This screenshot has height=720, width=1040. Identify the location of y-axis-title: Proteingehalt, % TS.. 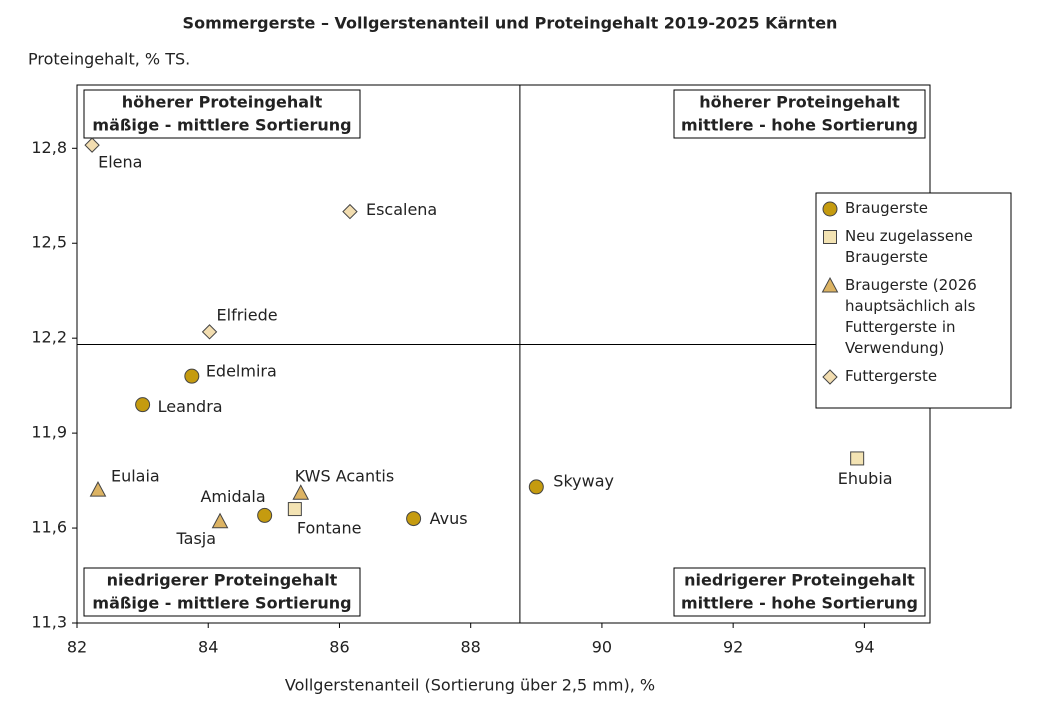
(109, 59).